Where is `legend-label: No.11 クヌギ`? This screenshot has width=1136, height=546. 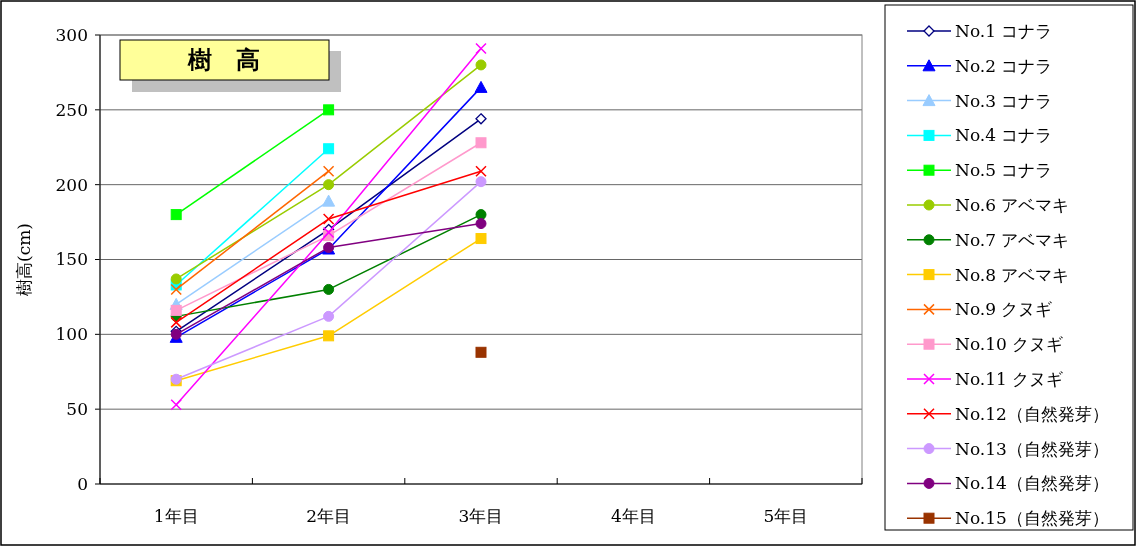
legend-label: No.11 クヌギ is located at coordinates (1009, 378).